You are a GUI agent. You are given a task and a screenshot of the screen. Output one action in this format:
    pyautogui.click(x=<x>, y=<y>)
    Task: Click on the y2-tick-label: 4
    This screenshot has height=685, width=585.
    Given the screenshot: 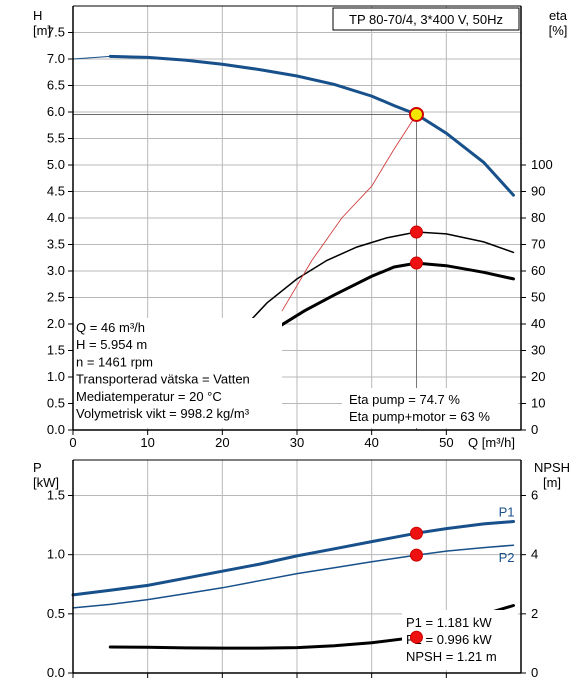 What is the action you would take?
    pyautogui.click(x=534, y=554)
    